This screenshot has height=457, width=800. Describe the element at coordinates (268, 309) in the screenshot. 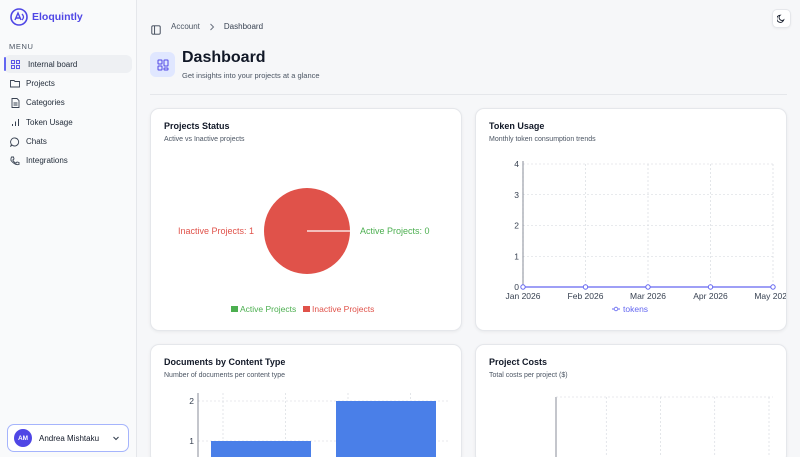

I see `legend-label: Active Projects` at that location.